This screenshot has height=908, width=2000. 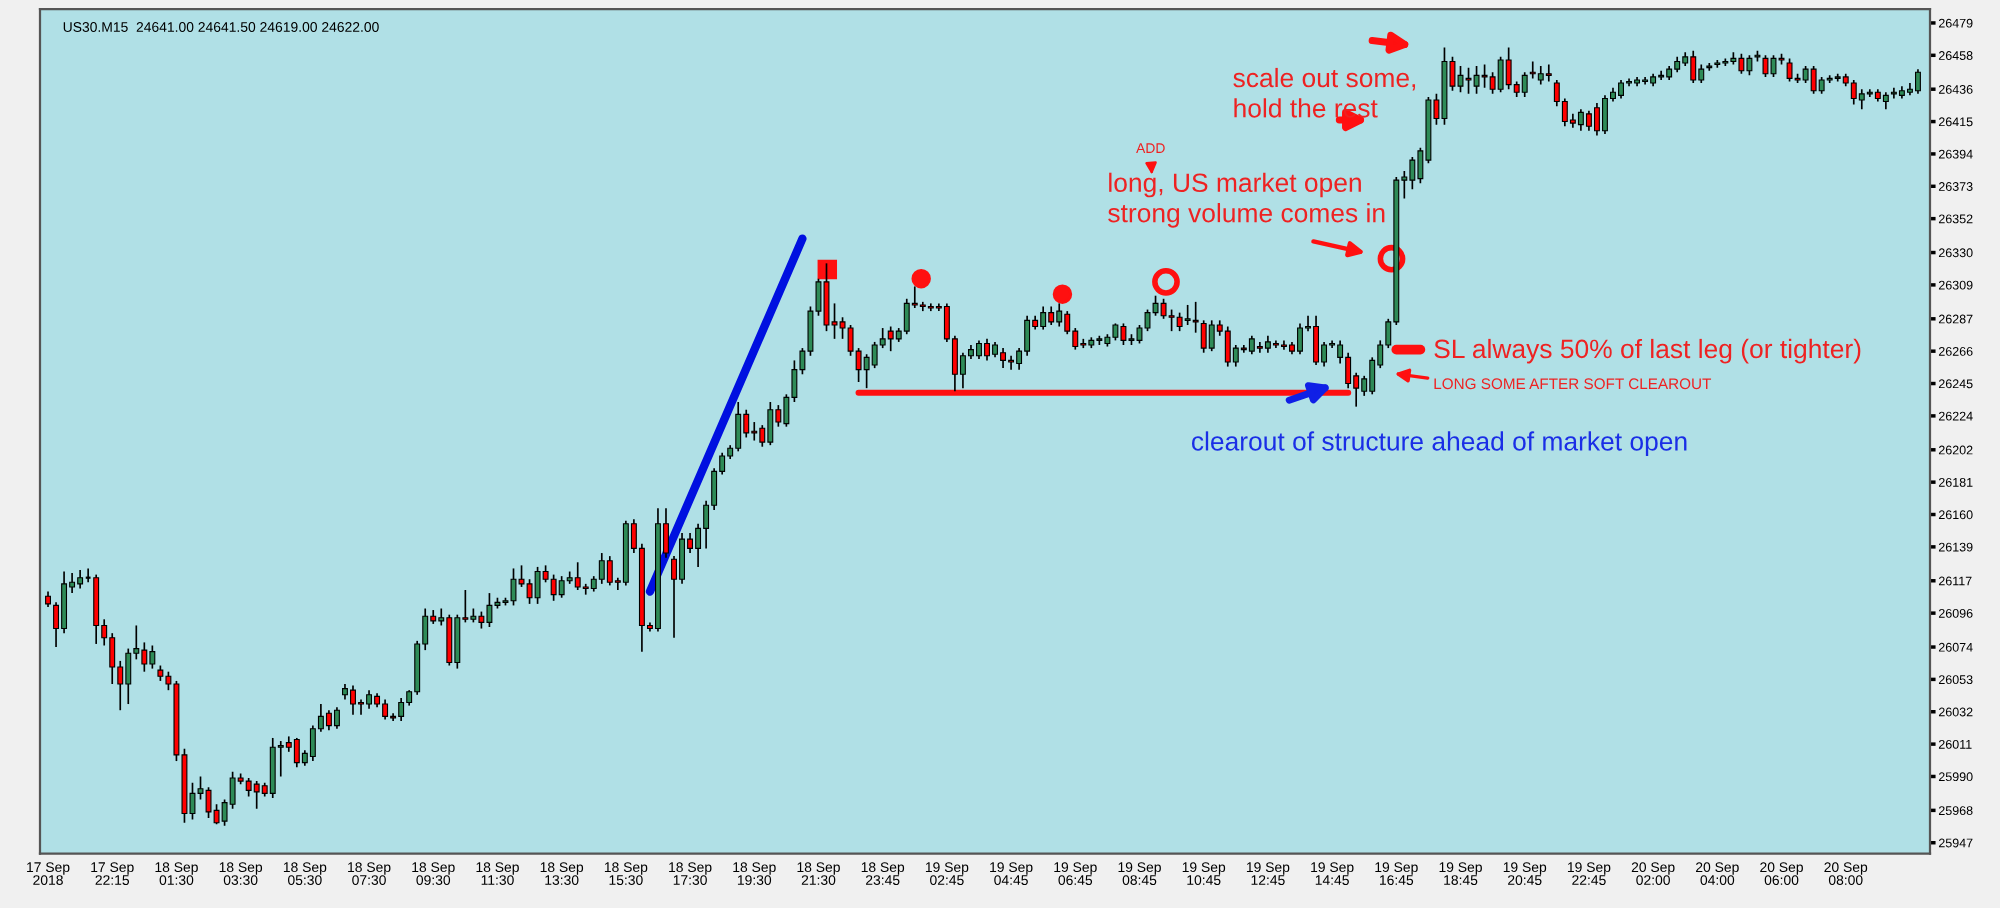 I want to click on annotation: long, US market open strong volume comes in, so click(x=1246, y=200).